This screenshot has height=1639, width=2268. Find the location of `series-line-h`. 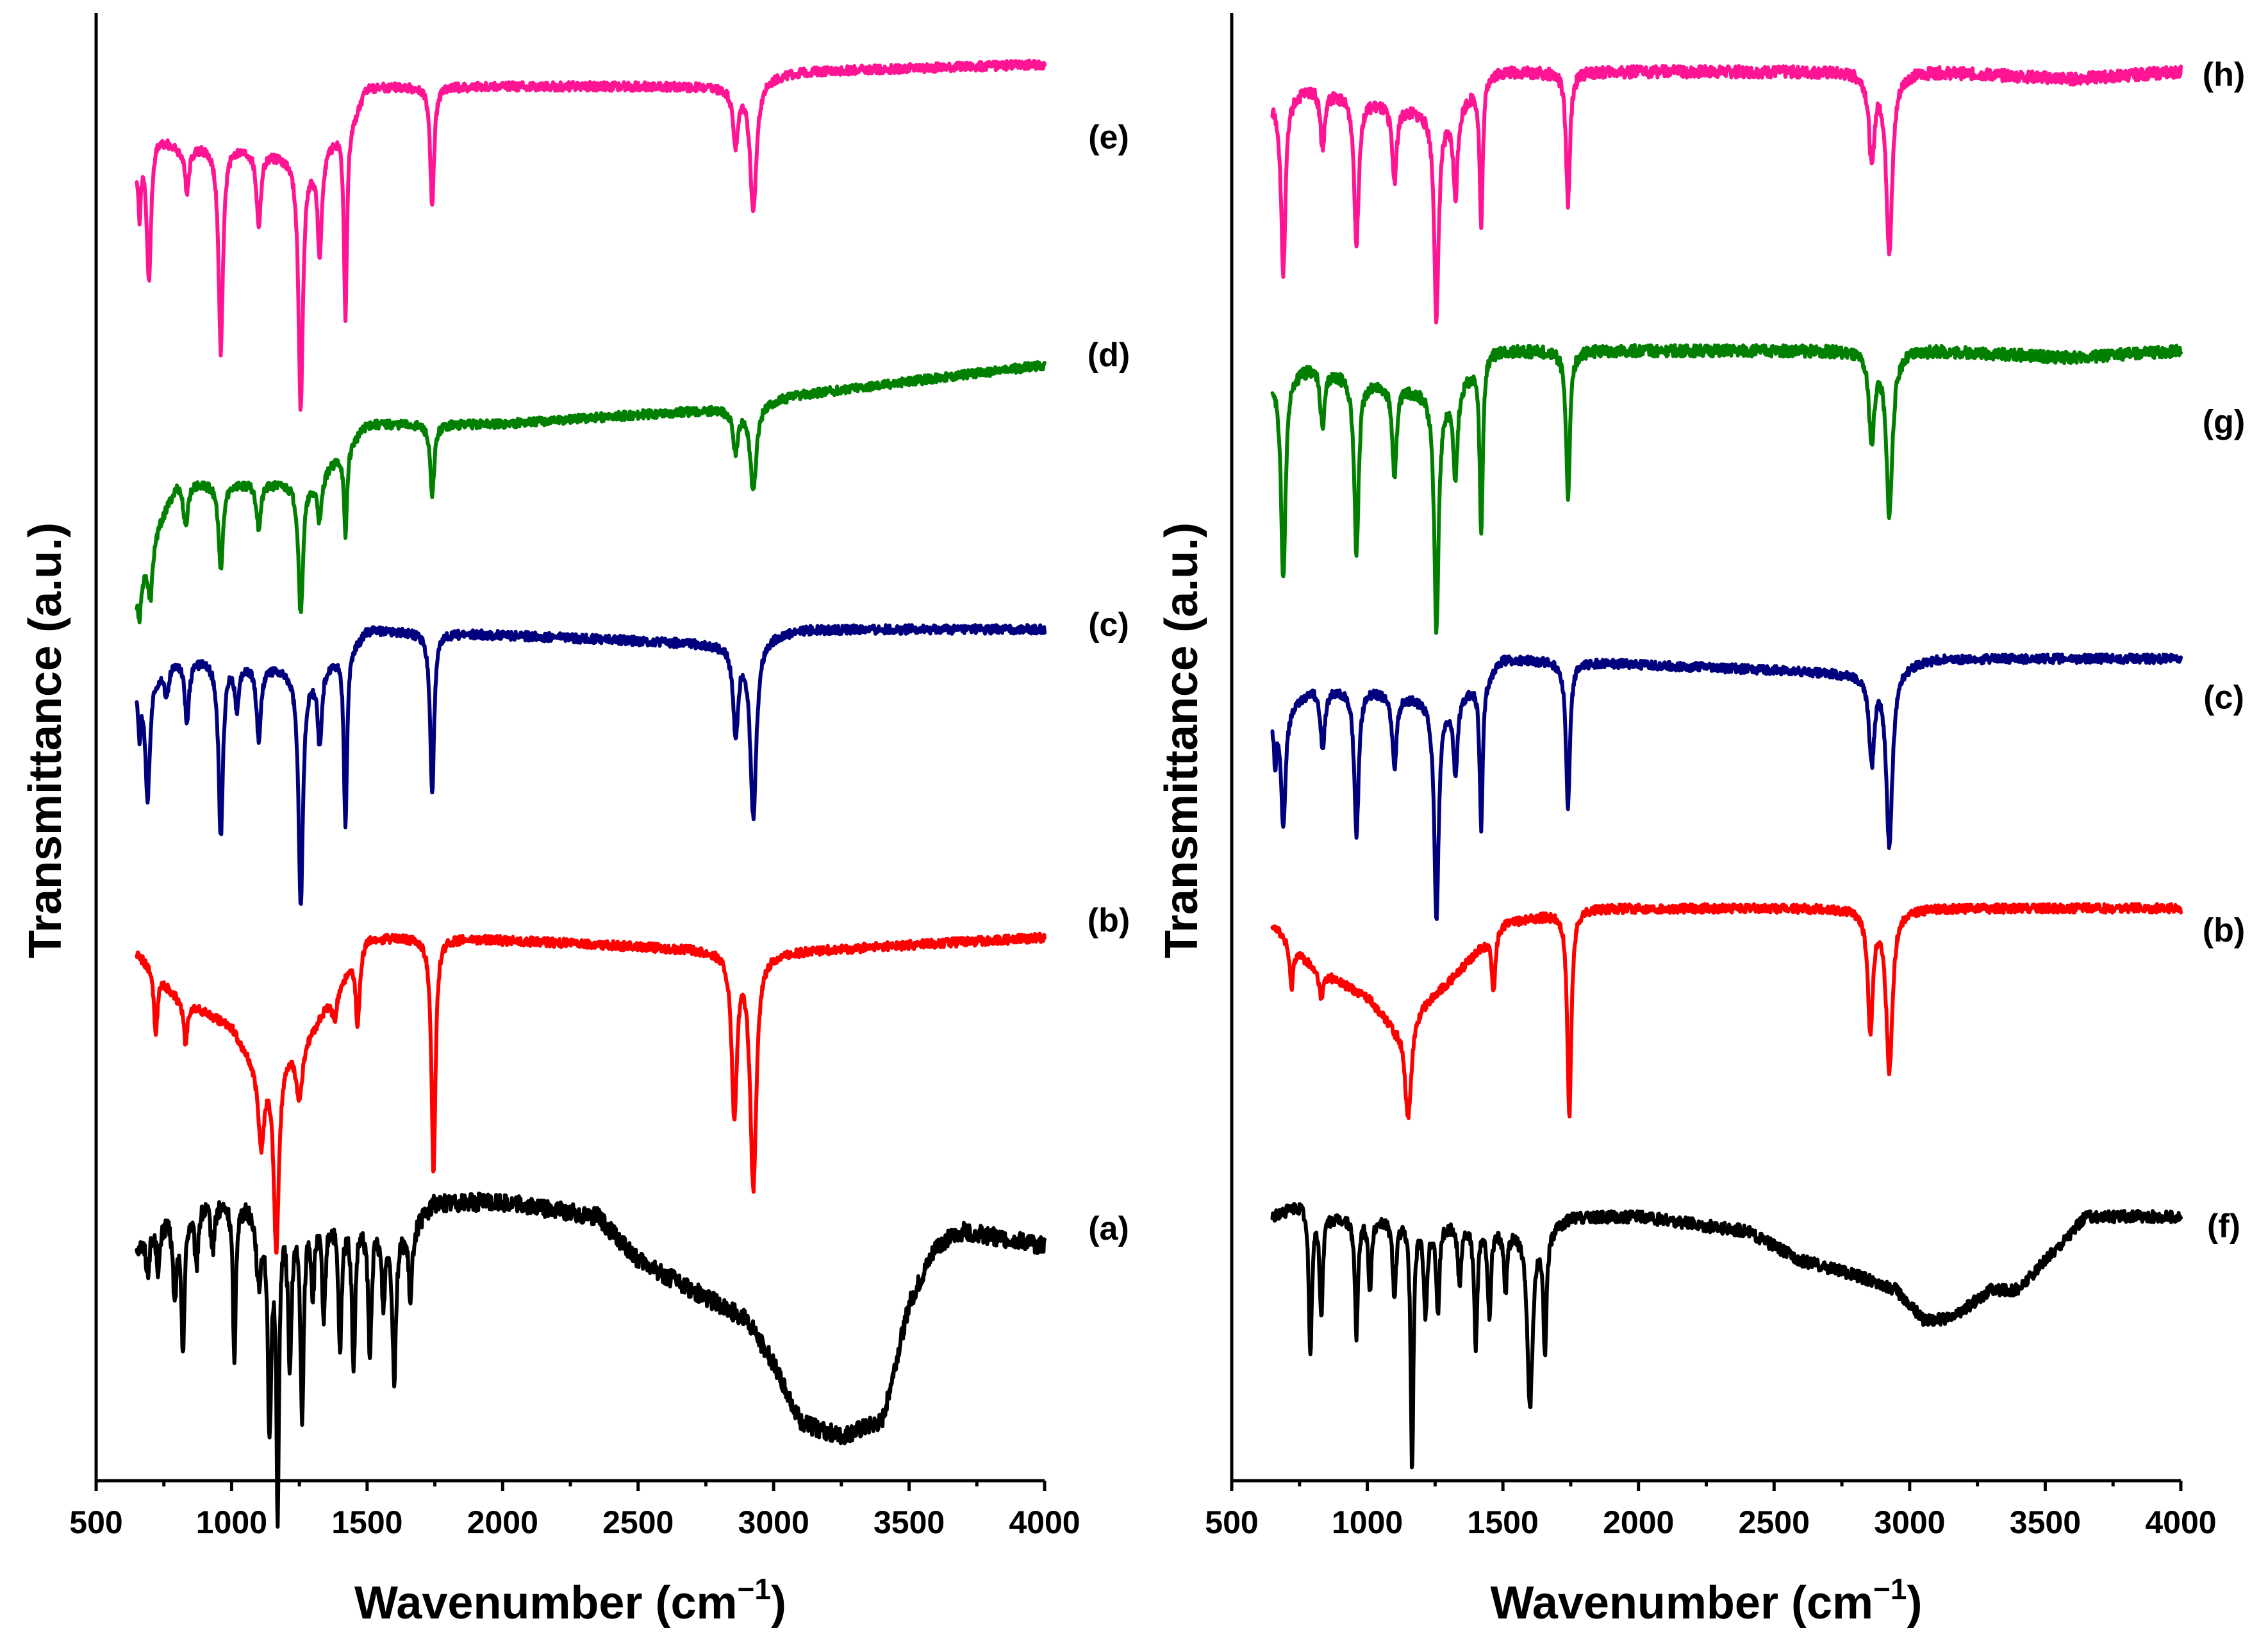

series-line-h is located at coordinates (1726, 194).